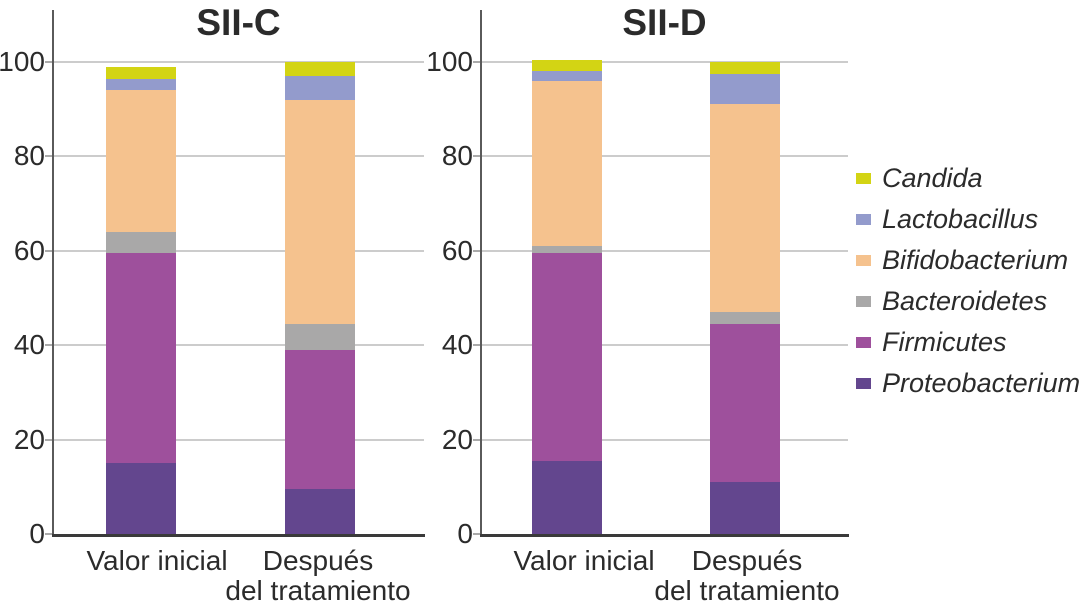 The width and height of the screenshot is (1090, 606). What do you see at coordinates (863, 219) in the screenshot?
I see `legend-swatch-lactobacillus` at bounding box center [863, 219].